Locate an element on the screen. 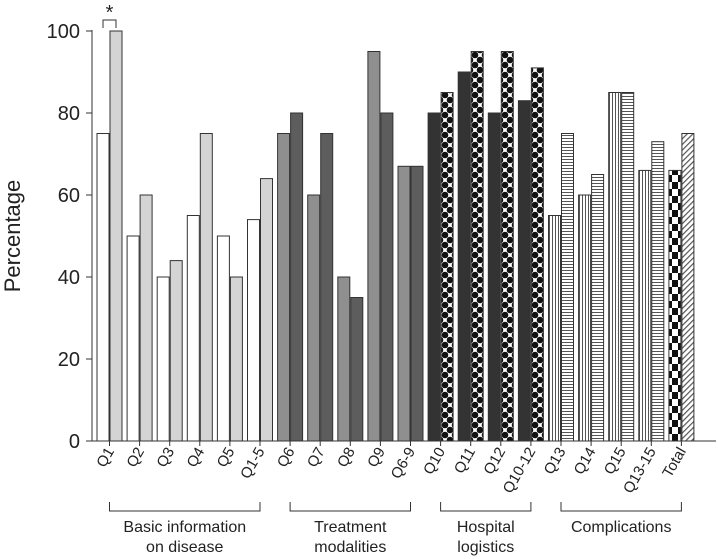 The width and height of the screenshot is (718, 559). bar-q13-15-b is located at coordinates (658, 291).